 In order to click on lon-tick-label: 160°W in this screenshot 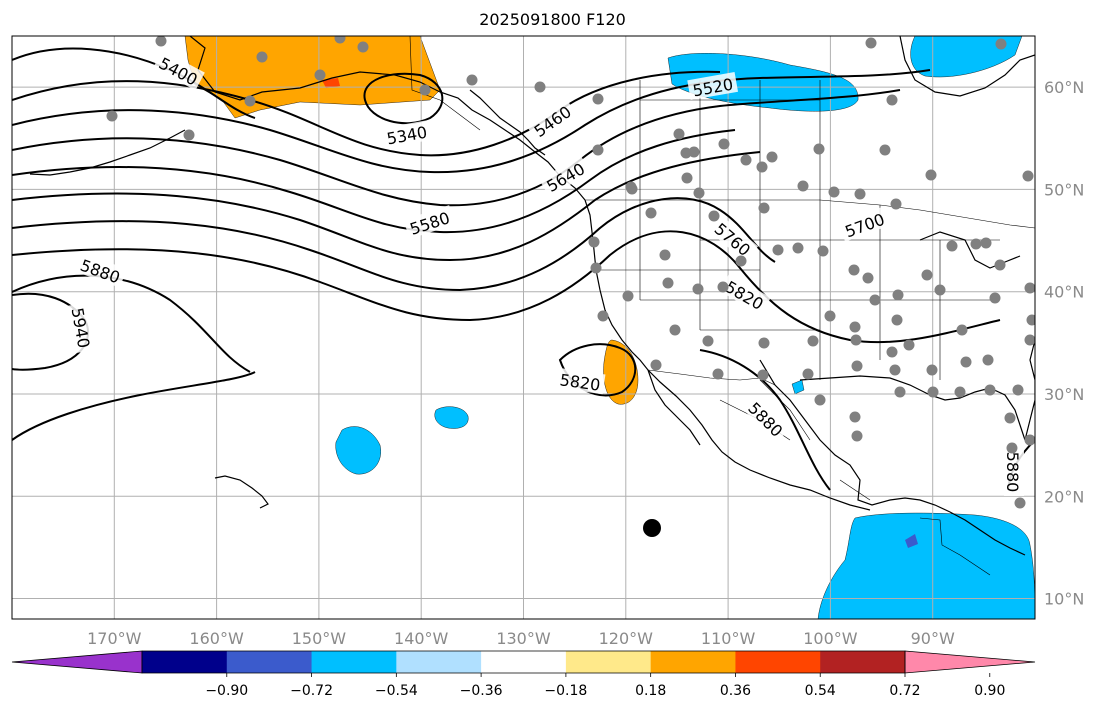, I will do `click(216, 638)`.